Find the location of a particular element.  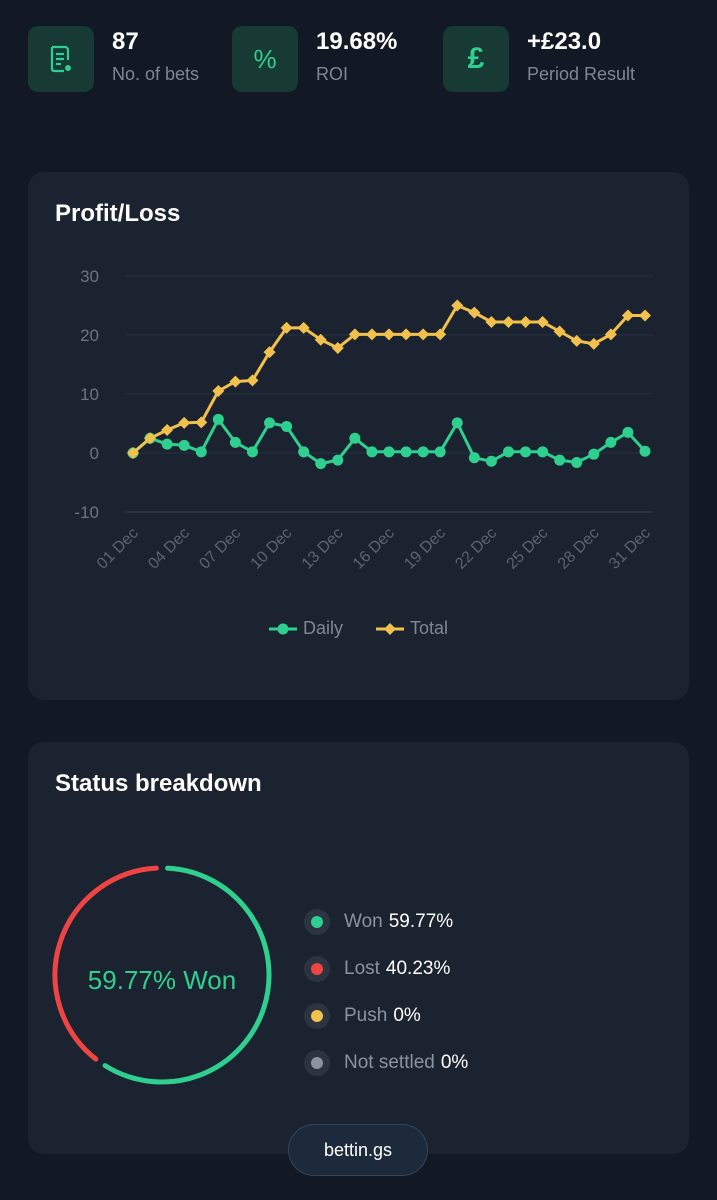

x-tick-label: 01 Dec is located at coordinates (118, 549).